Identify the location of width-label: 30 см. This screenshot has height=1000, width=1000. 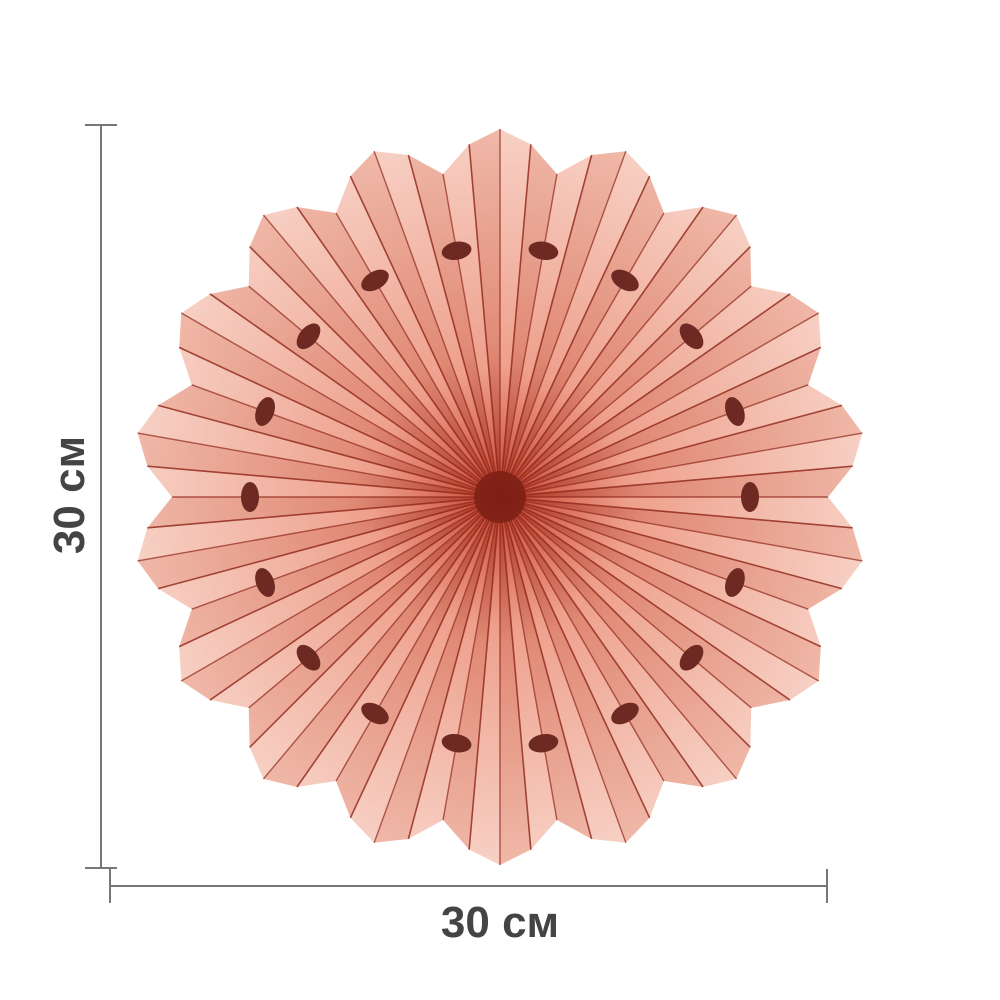
(500, 922).